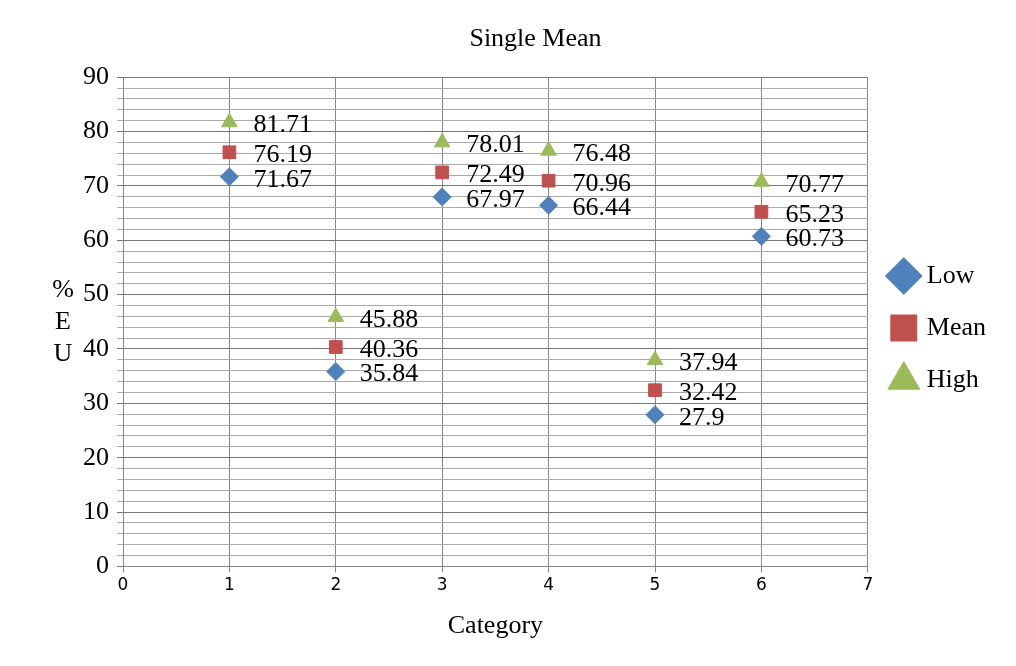 Image resolution: width=1016 pixels, height=666 pixels. I want to click on x-tick-label: 4, so click(549, 584).